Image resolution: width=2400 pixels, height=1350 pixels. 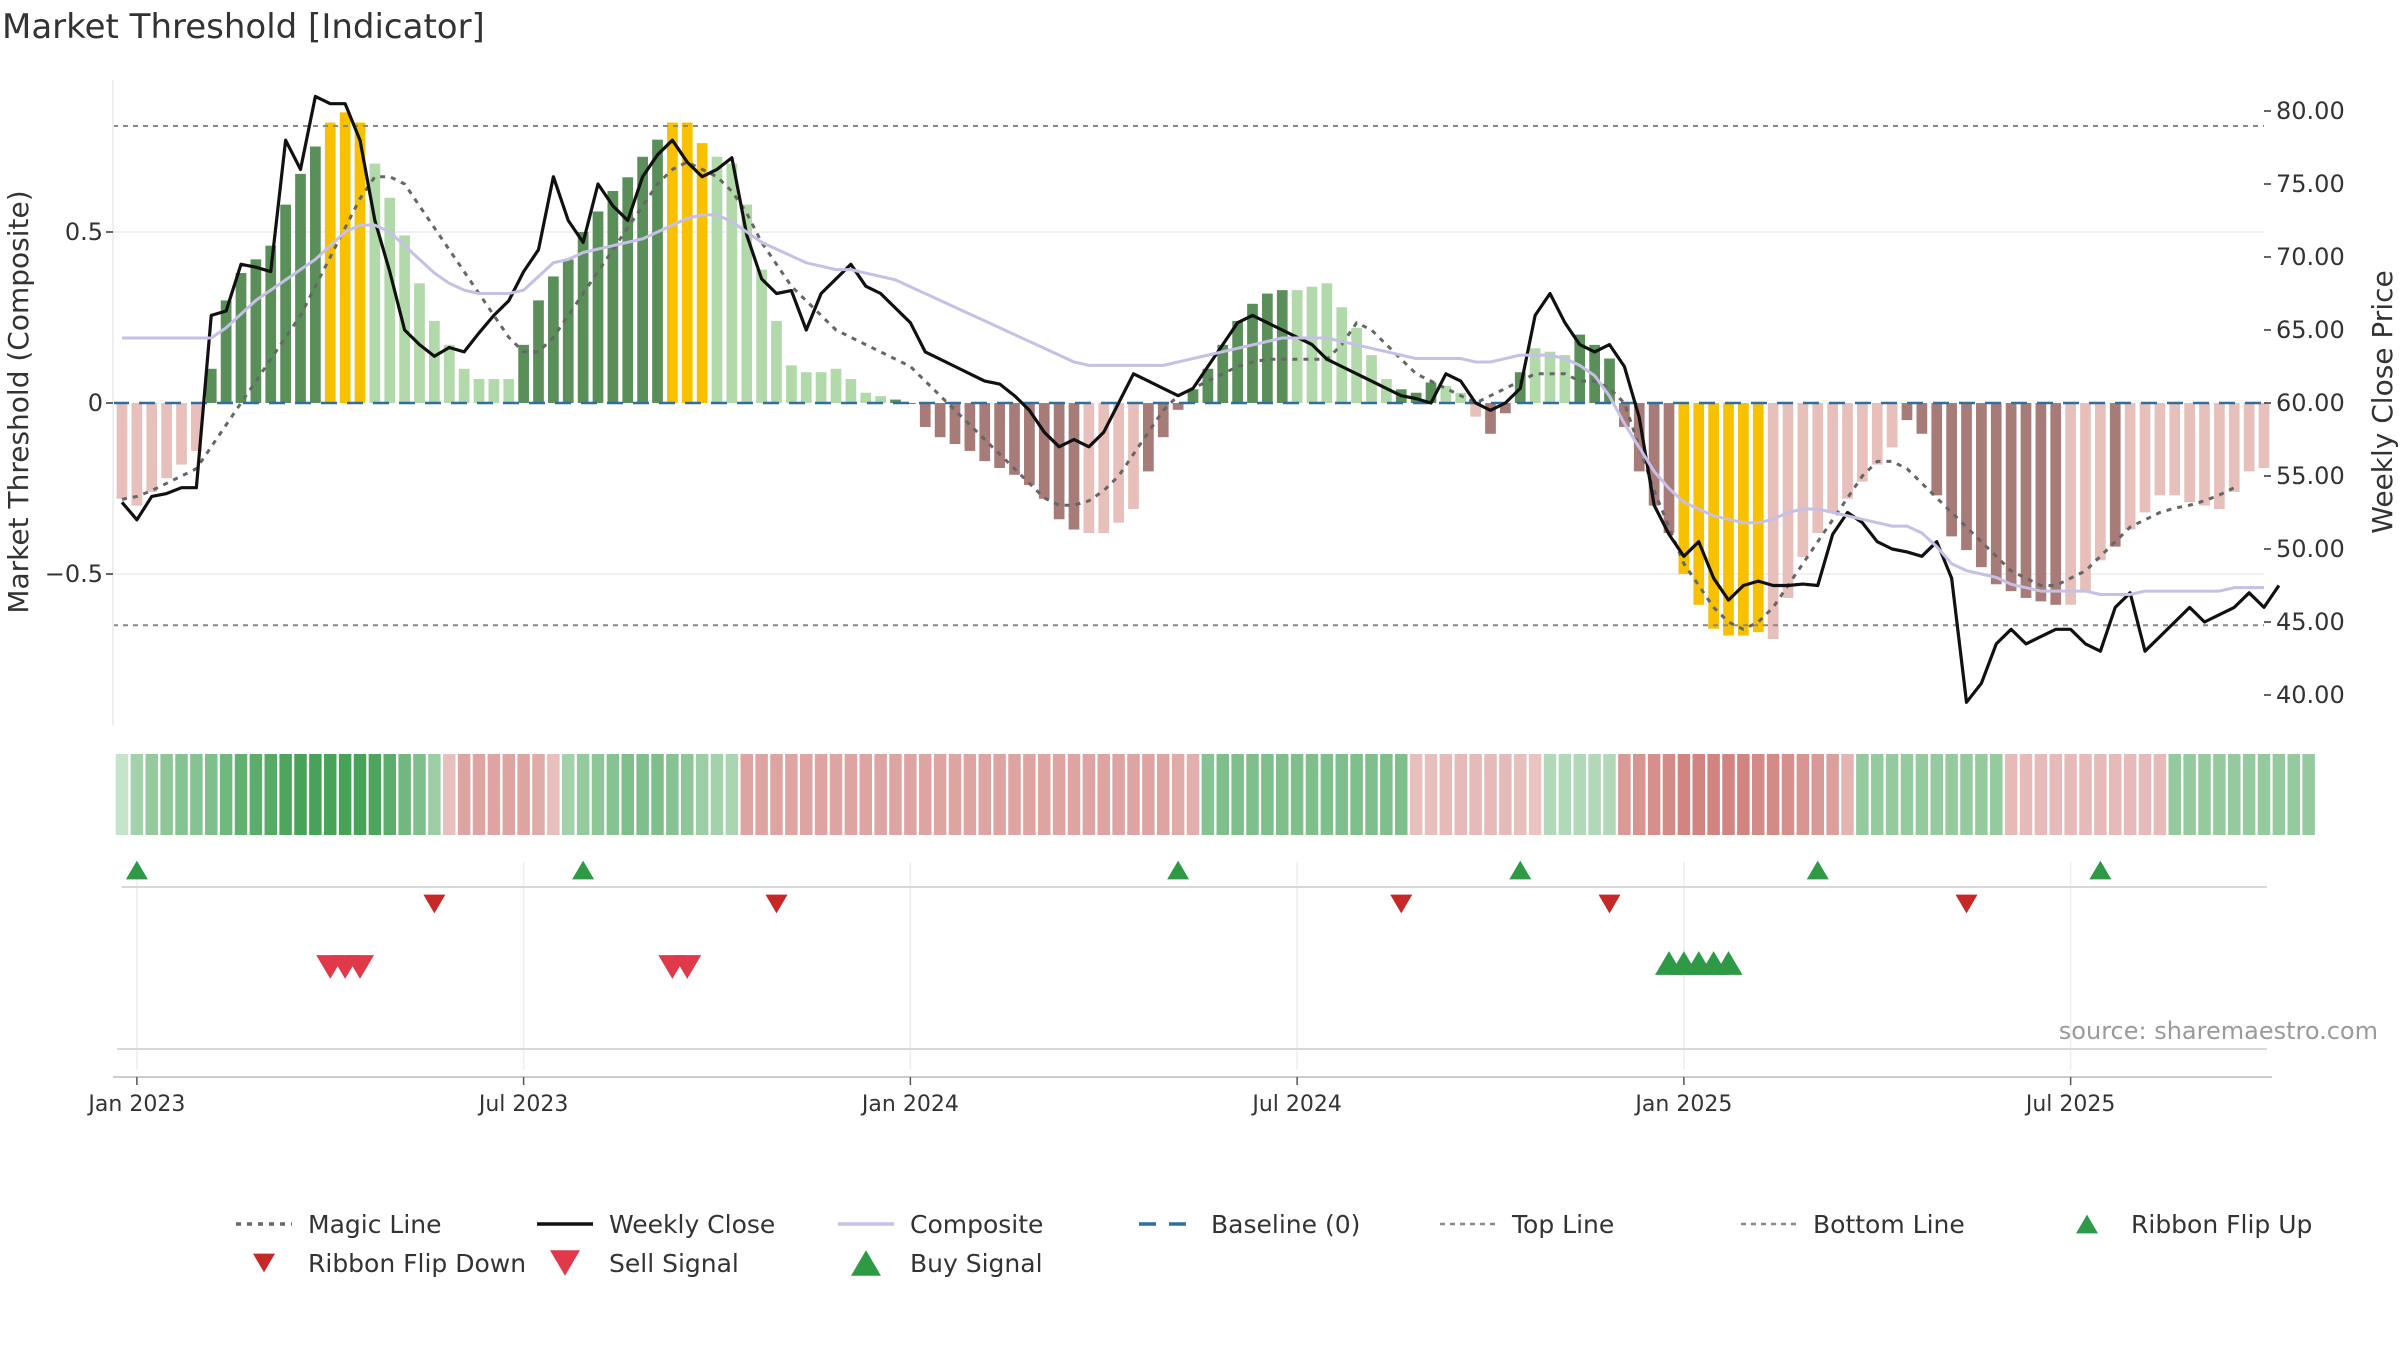 I want to click on legend-item: Baseline (0), so click(x=1249, y=1224).